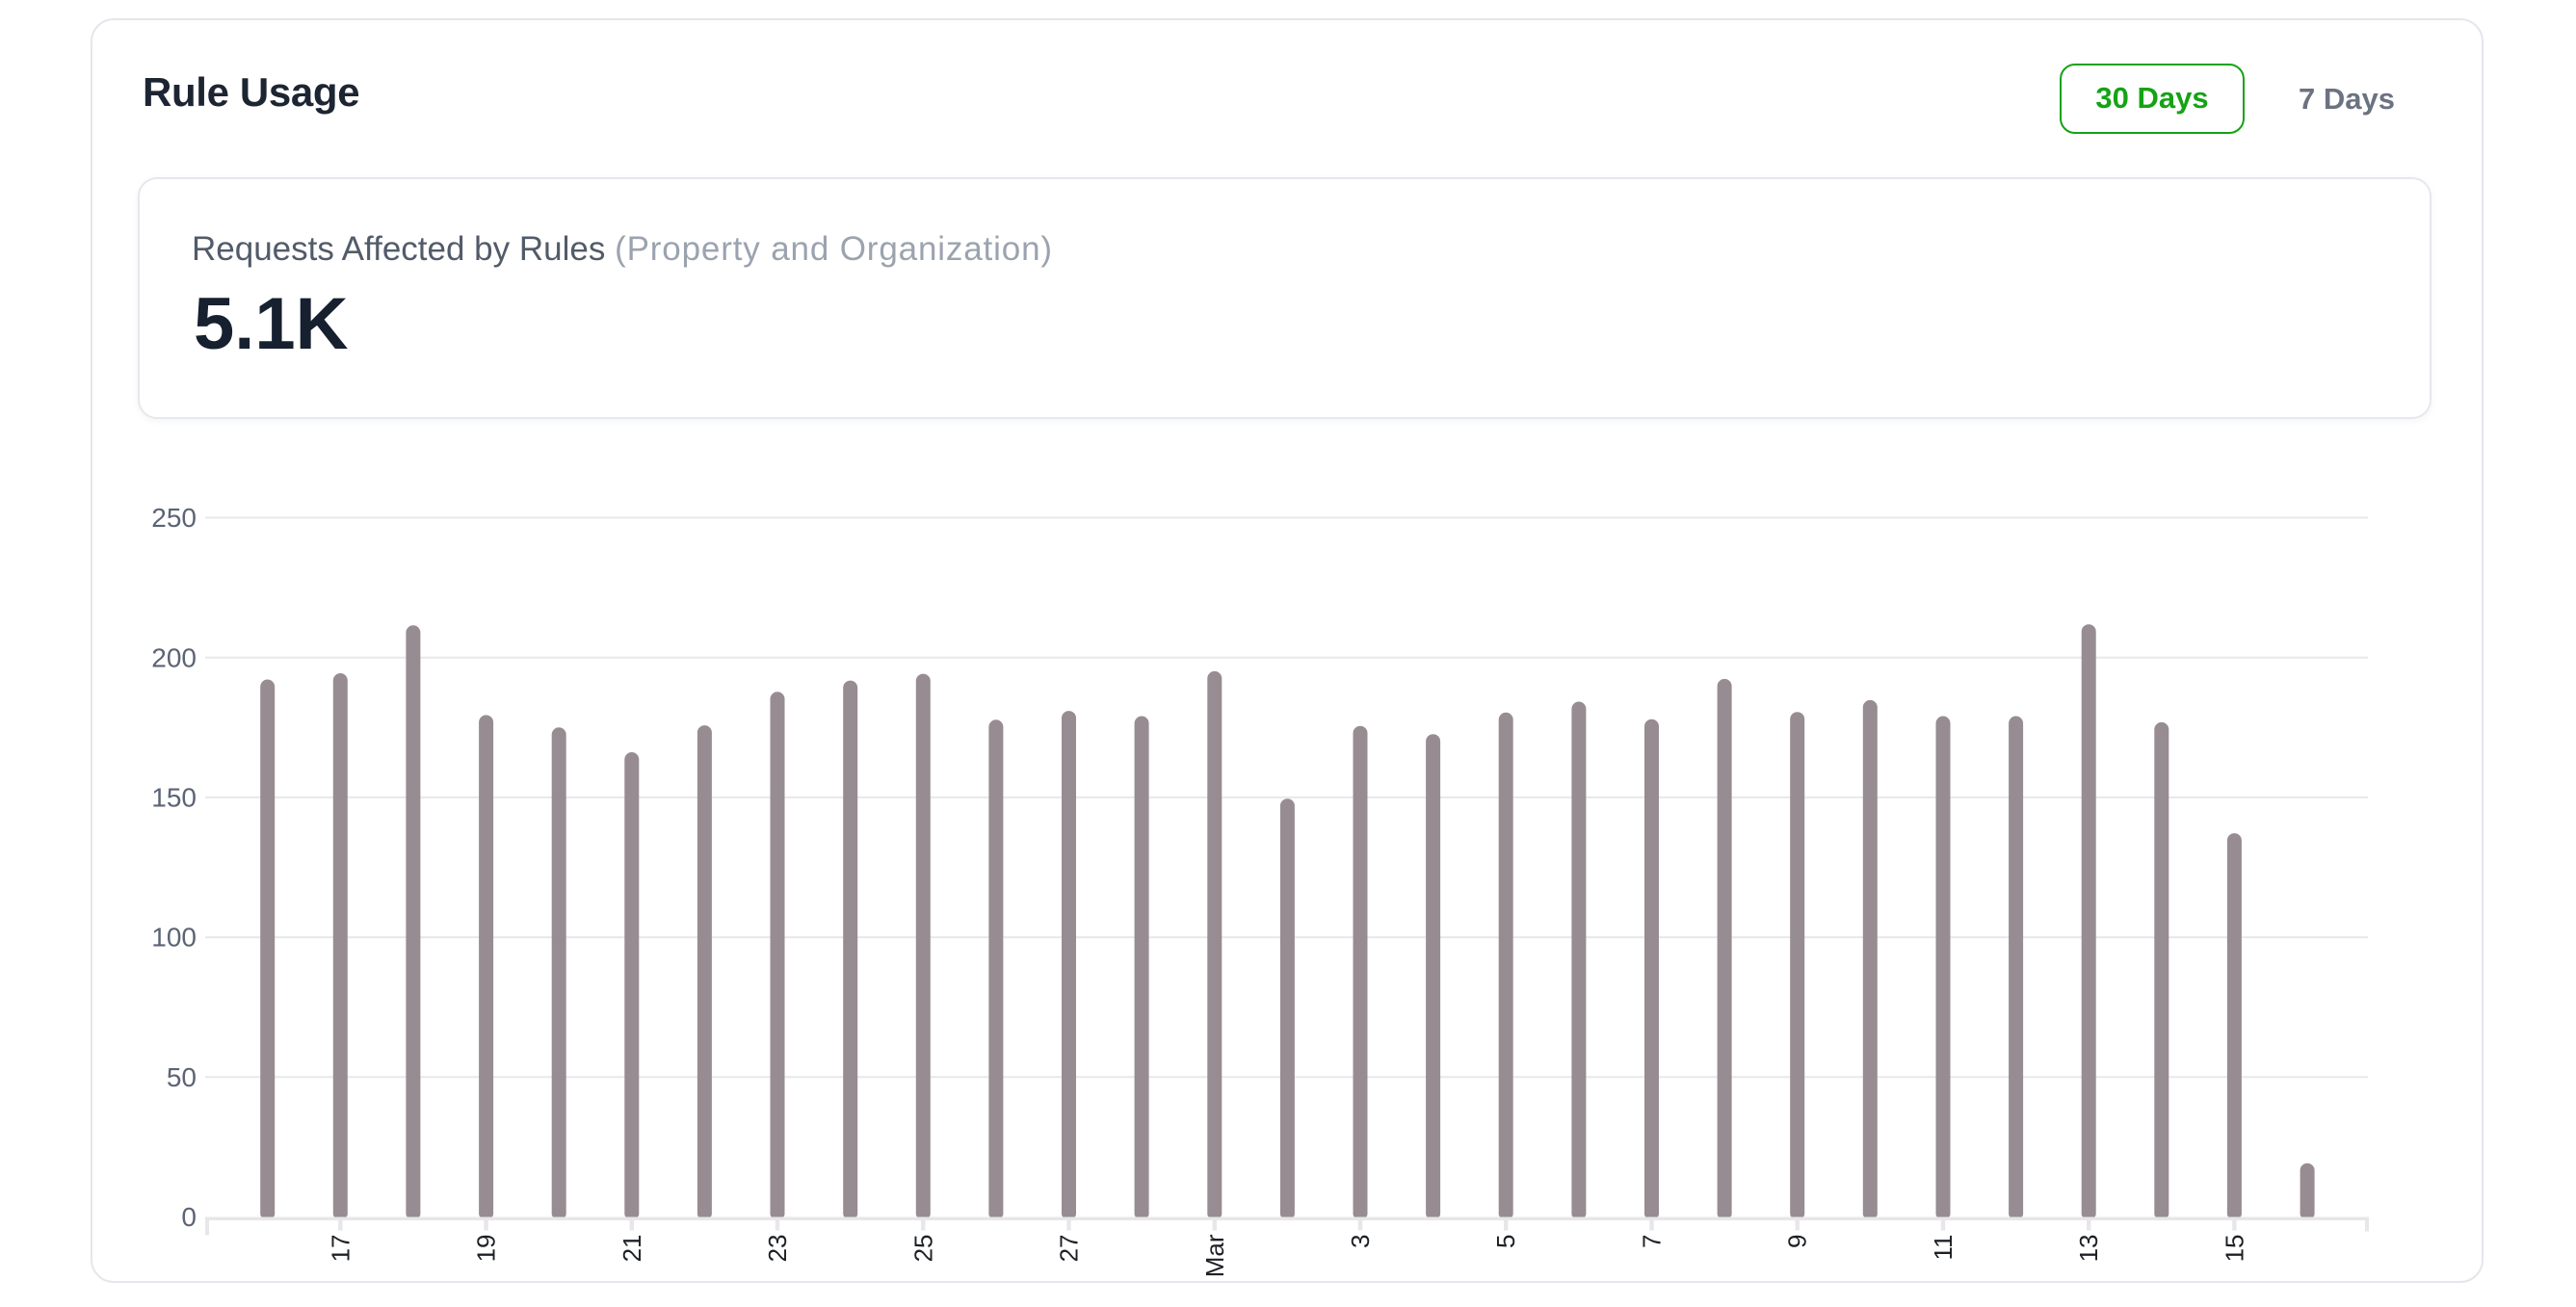 This screenshot has height=1307, width=2576. Describe the element at coordinates (189, 1217) in the screenshot. I see `svg-text: 0` at that location.